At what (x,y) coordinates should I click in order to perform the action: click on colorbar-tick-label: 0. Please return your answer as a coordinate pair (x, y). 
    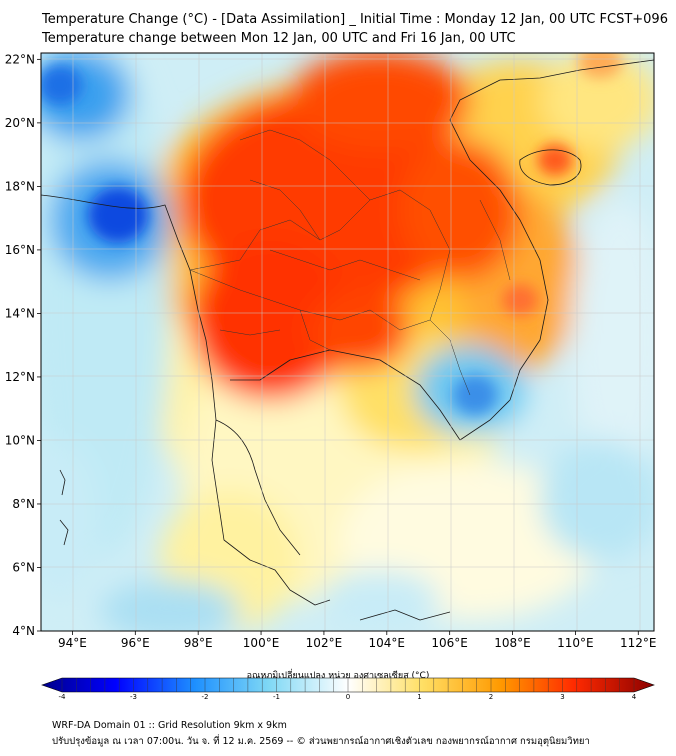
    Looking at the image, I should click on (348, 697).